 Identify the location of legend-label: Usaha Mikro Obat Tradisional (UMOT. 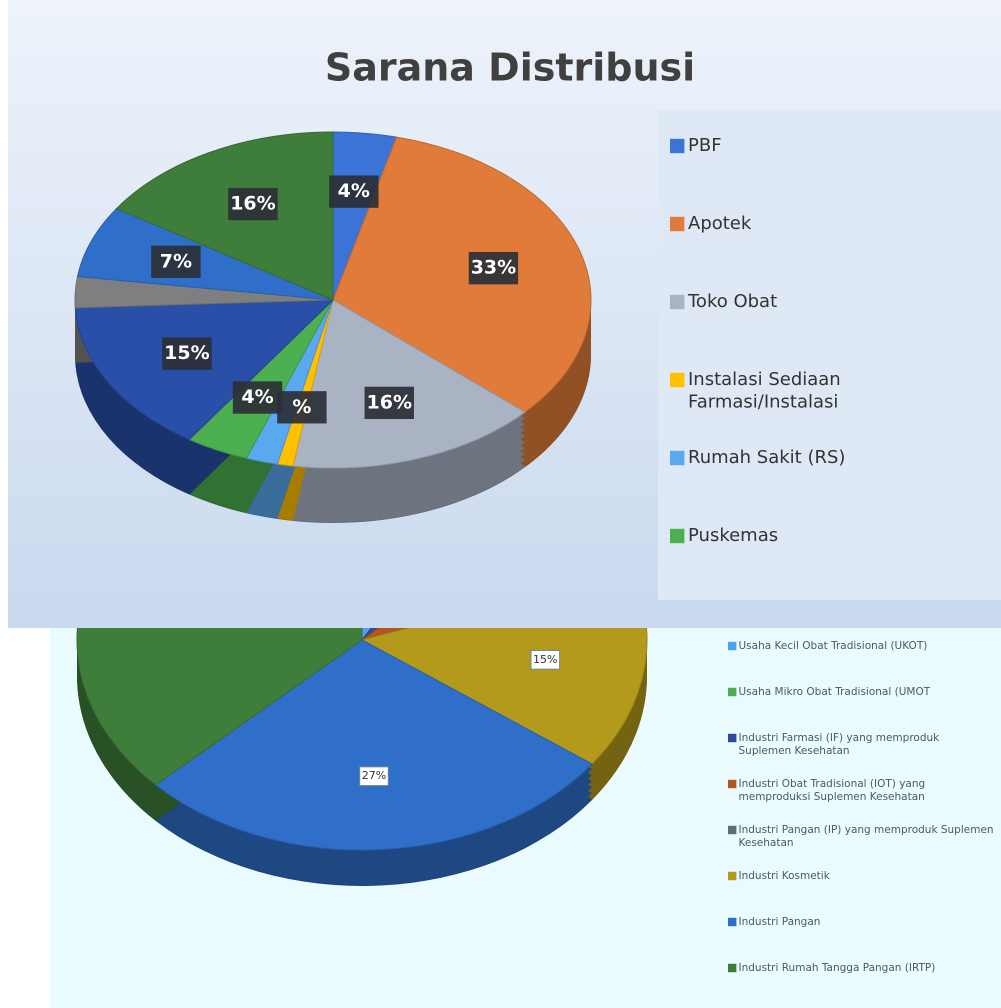
(835, 692).